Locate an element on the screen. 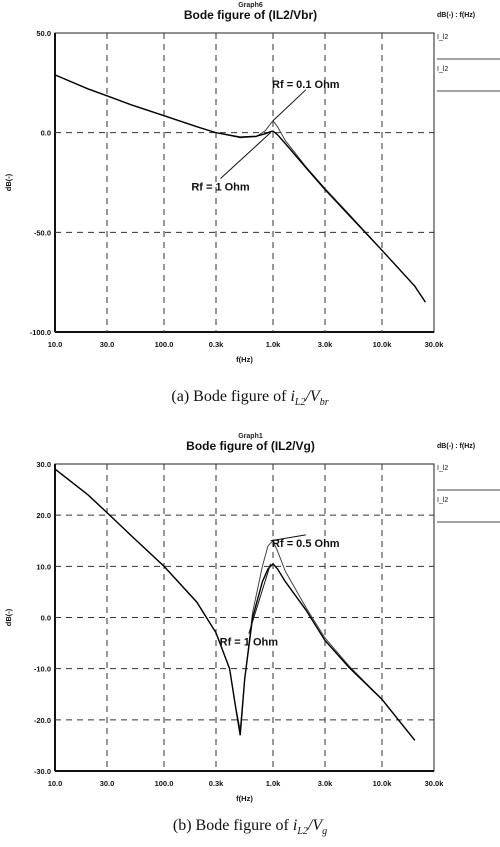 The image size is (500, 847). caption-a-den: V is located at coordinates (314, 396).